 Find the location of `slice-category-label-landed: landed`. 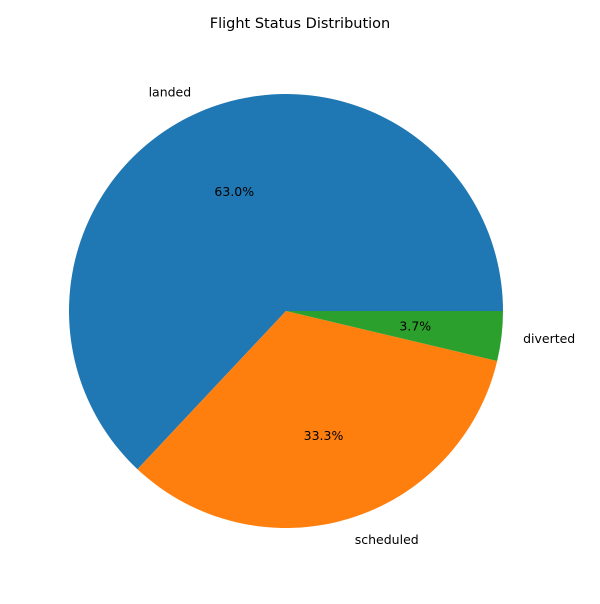

slice-category-label-landed: landed is located at coordinates (170, 91).